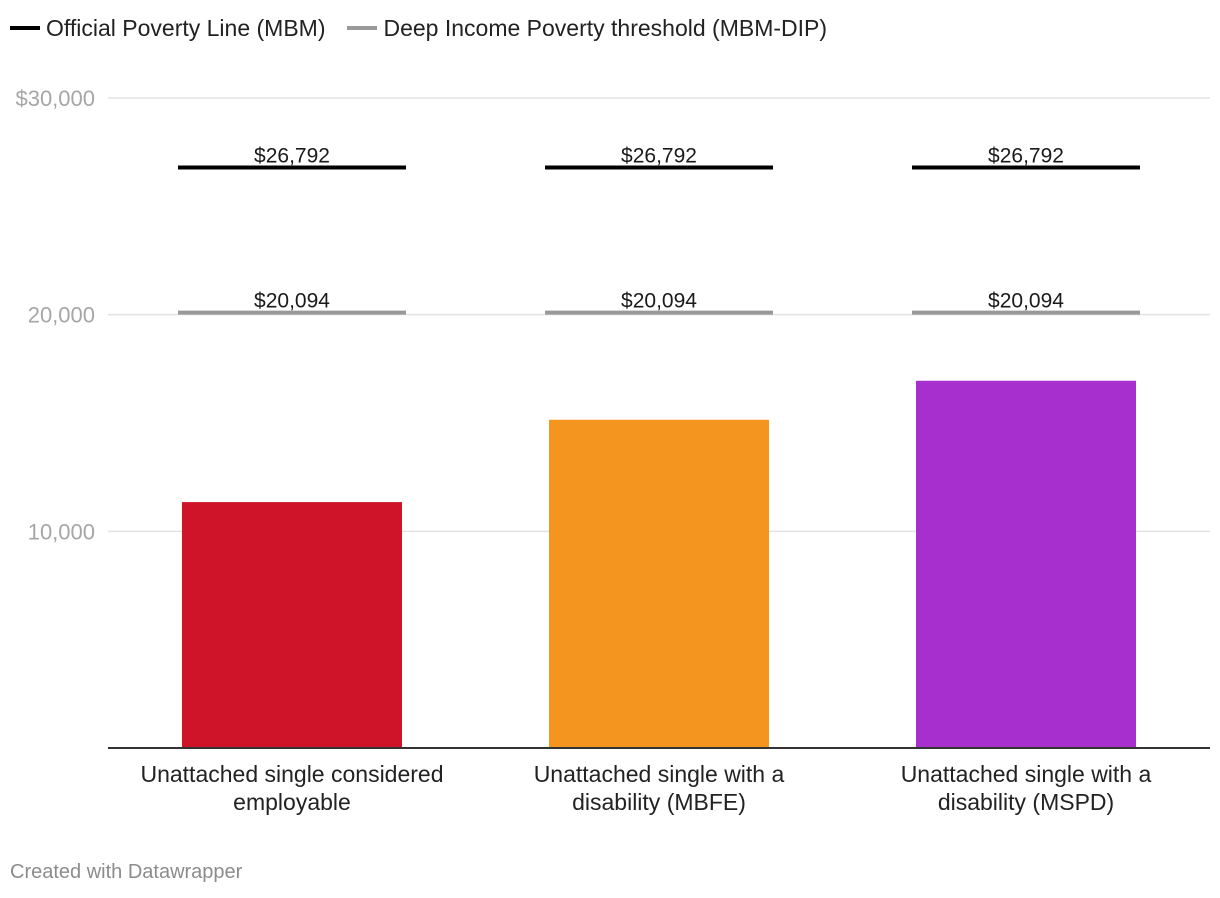 The image size is (1220, 898). What do you see at coordinates (186, 27) in the screenshot?
I see `legend-label-mbm: Official Poverty Line (MBM)` at bounding box center [186, 27].